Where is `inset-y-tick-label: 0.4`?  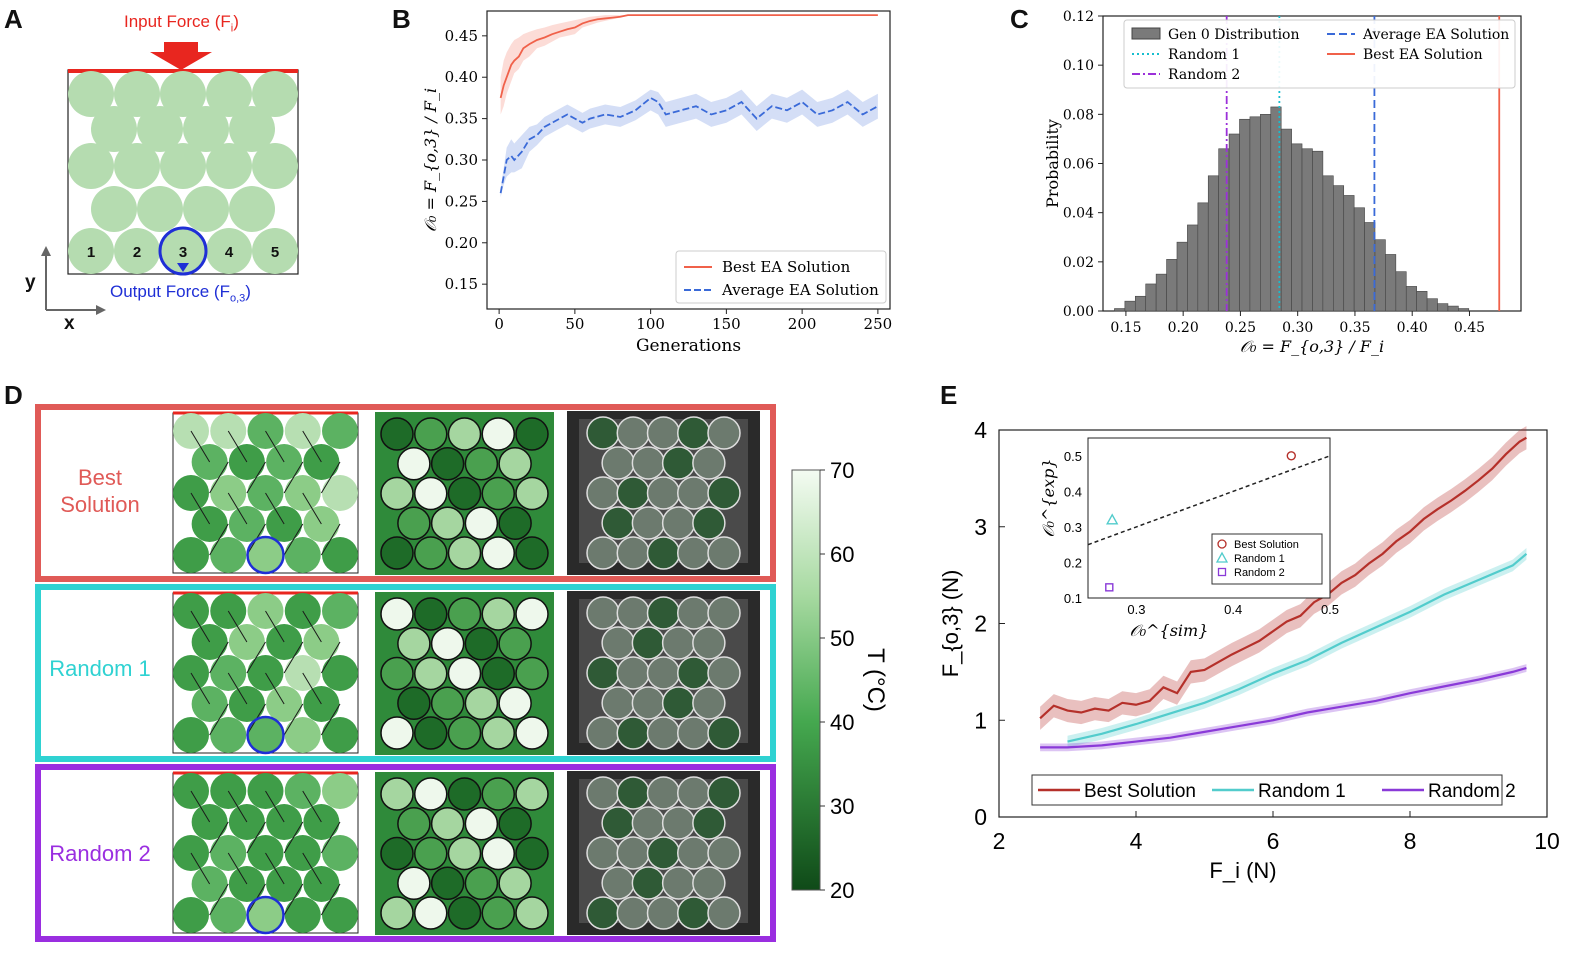 inset-y-tick-label: 0.4 is located at coordinates (1073, 491).